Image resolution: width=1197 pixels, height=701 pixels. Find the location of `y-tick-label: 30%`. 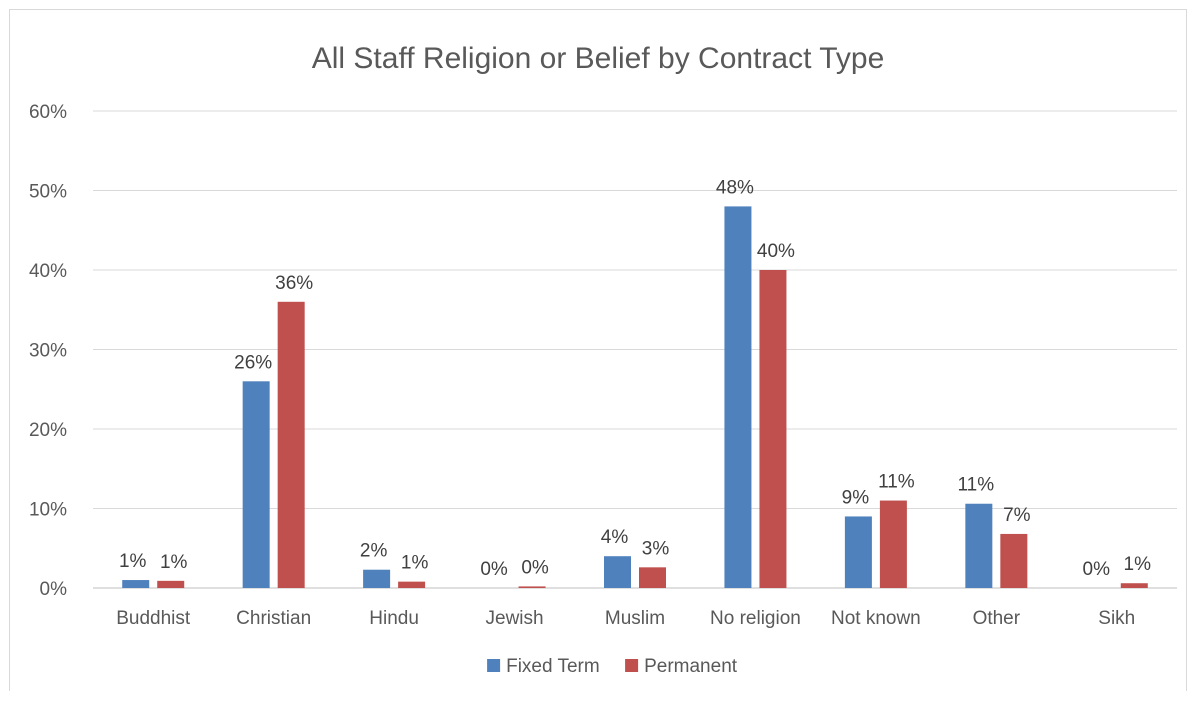

y-tick-label: 30% is located at coordinates (48, 351).